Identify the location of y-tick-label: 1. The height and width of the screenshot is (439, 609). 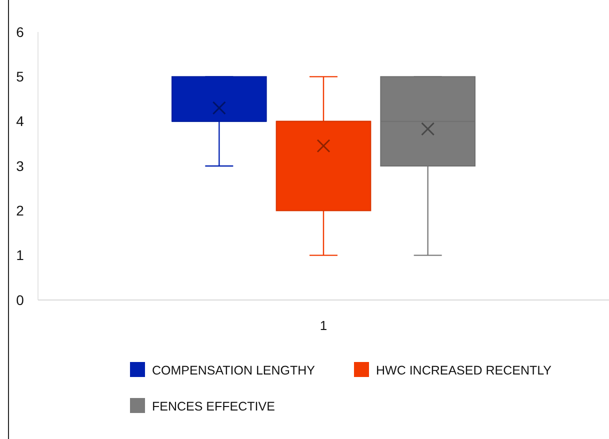
(20, 255).